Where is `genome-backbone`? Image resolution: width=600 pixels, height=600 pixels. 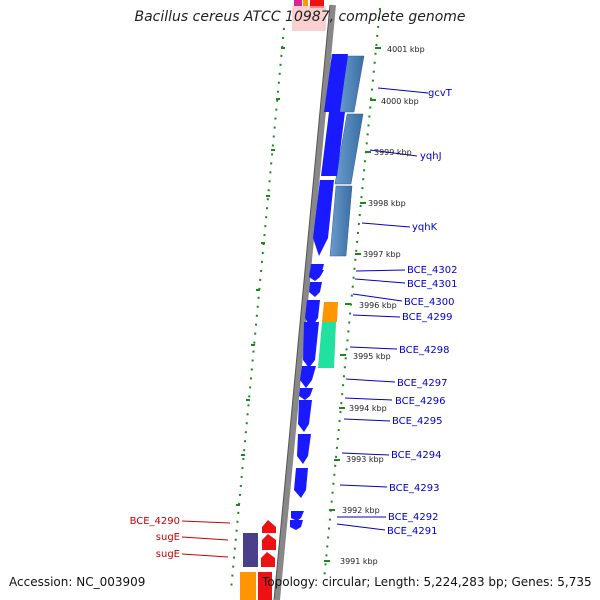 genome-backbone is located at coordinates (304, 302).